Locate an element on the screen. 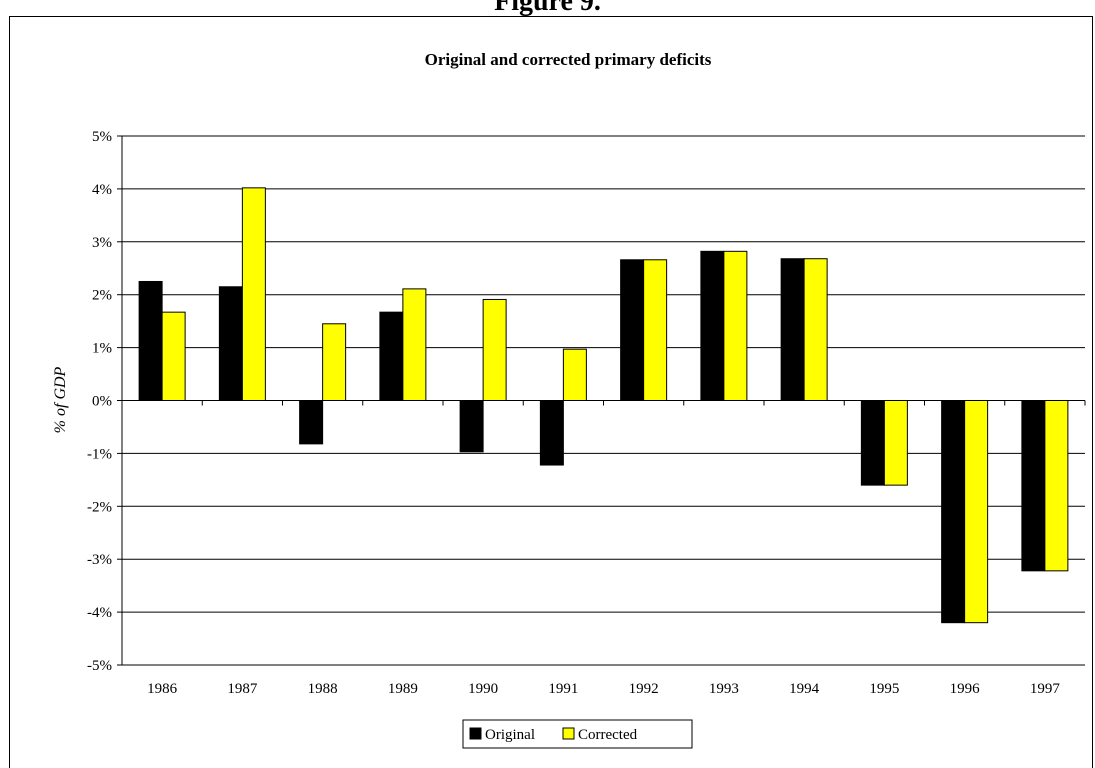  bar-original-1992 is located at coordinates (632, 330).